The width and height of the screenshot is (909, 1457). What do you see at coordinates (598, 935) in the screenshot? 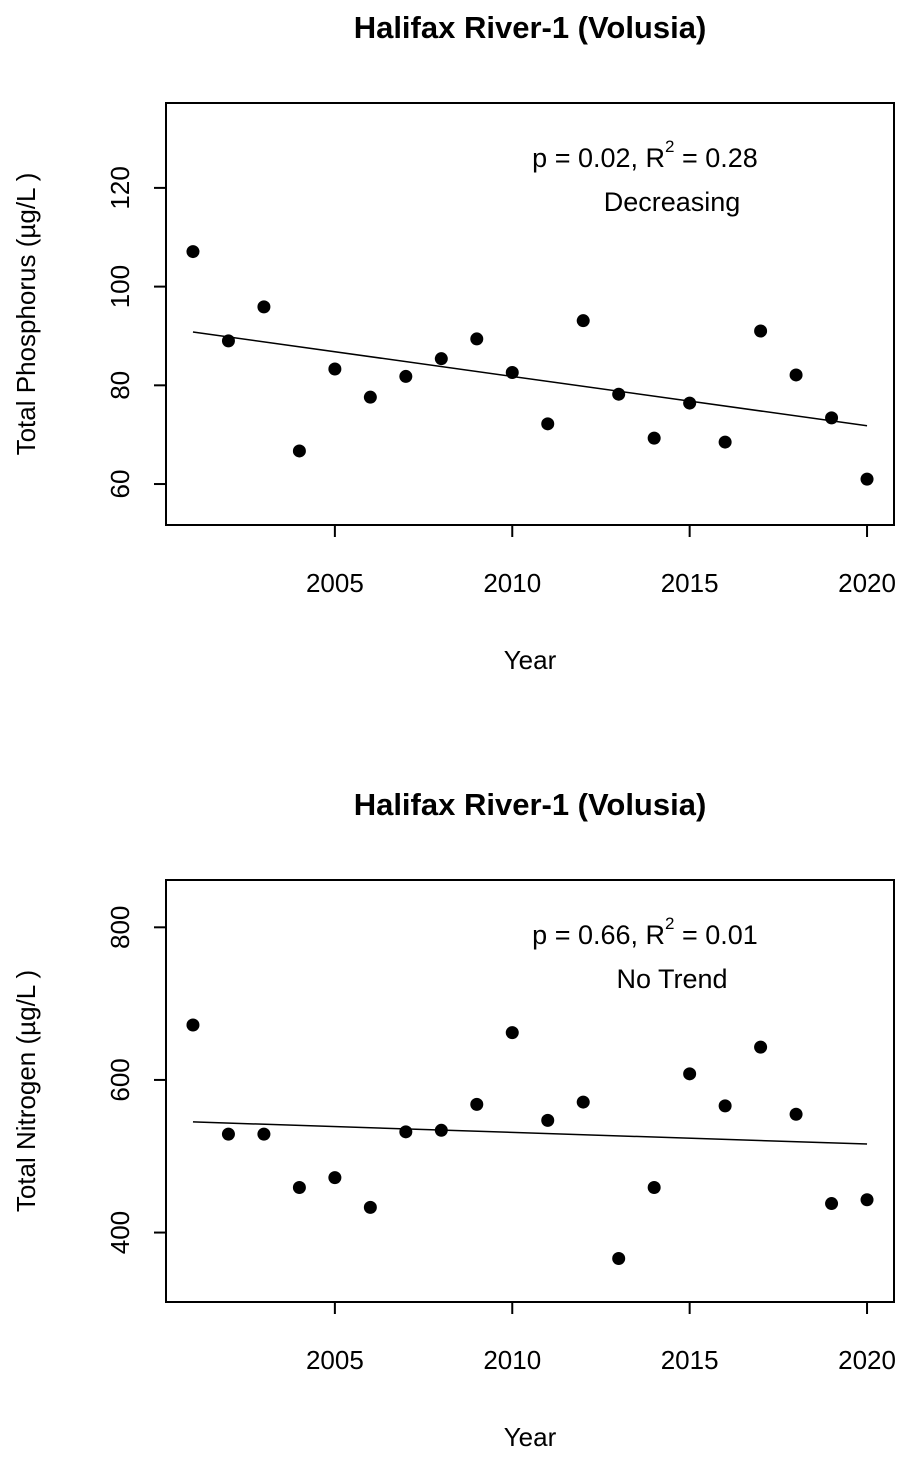
I see `annotation-text: p = 0.66, R` at bounding box center [598, 935].